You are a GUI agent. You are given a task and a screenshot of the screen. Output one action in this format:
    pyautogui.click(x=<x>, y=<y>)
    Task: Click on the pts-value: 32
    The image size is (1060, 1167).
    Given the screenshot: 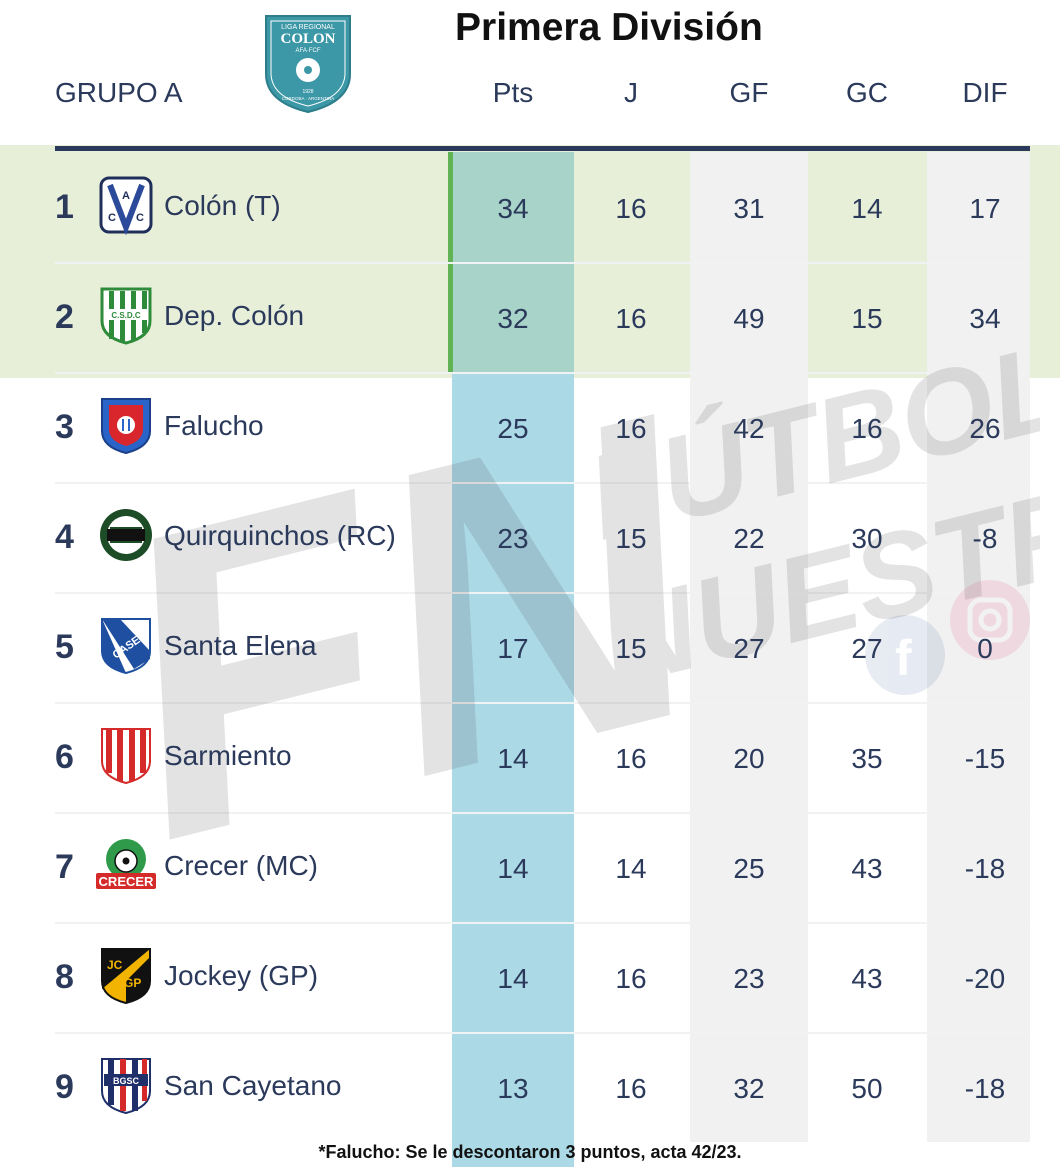 What is the action you would take?
    pyautogui.click(x=513, y=318)
    